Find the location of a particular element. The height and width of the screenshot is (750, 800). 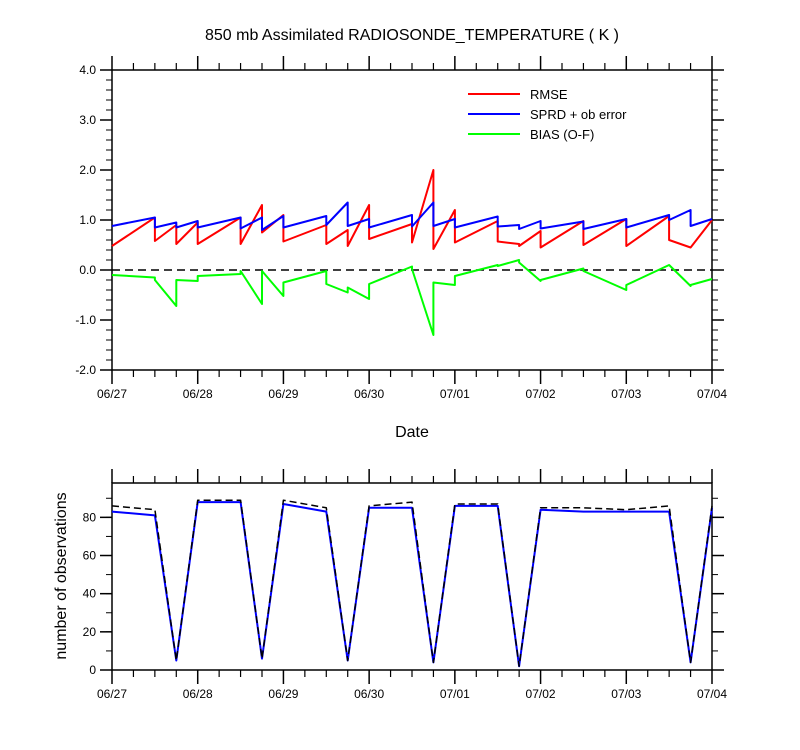

y-tick-label: -2.0 is located at coordinates (85, 370).